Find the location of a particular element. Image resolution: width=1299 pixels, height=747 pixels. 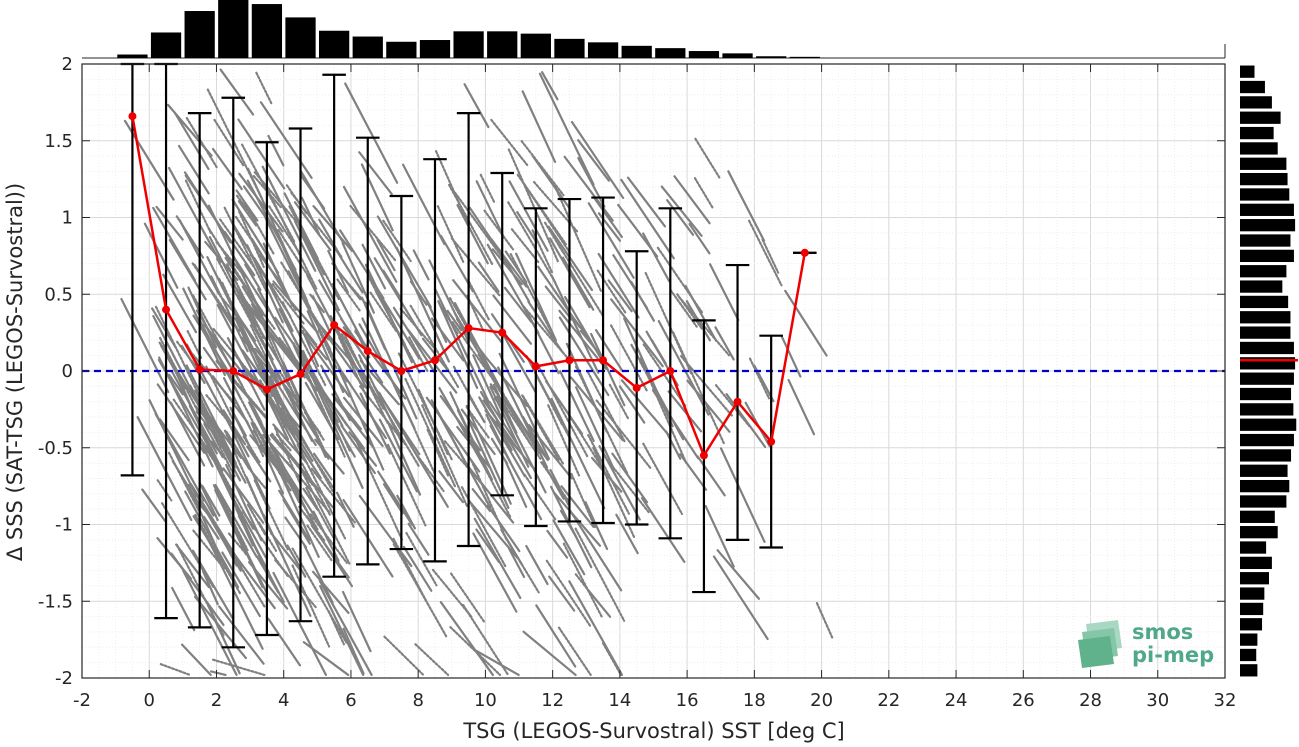

x-tick-label: 30 is located at coordinates (1157, 700).